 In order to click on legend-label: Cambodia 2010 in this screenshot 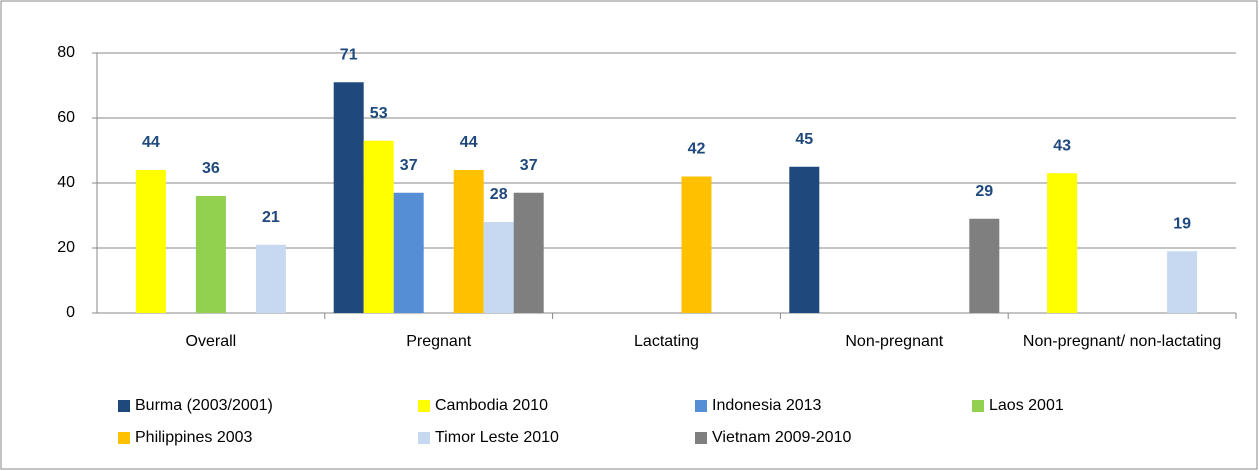, I will do `click(491, 405)`.